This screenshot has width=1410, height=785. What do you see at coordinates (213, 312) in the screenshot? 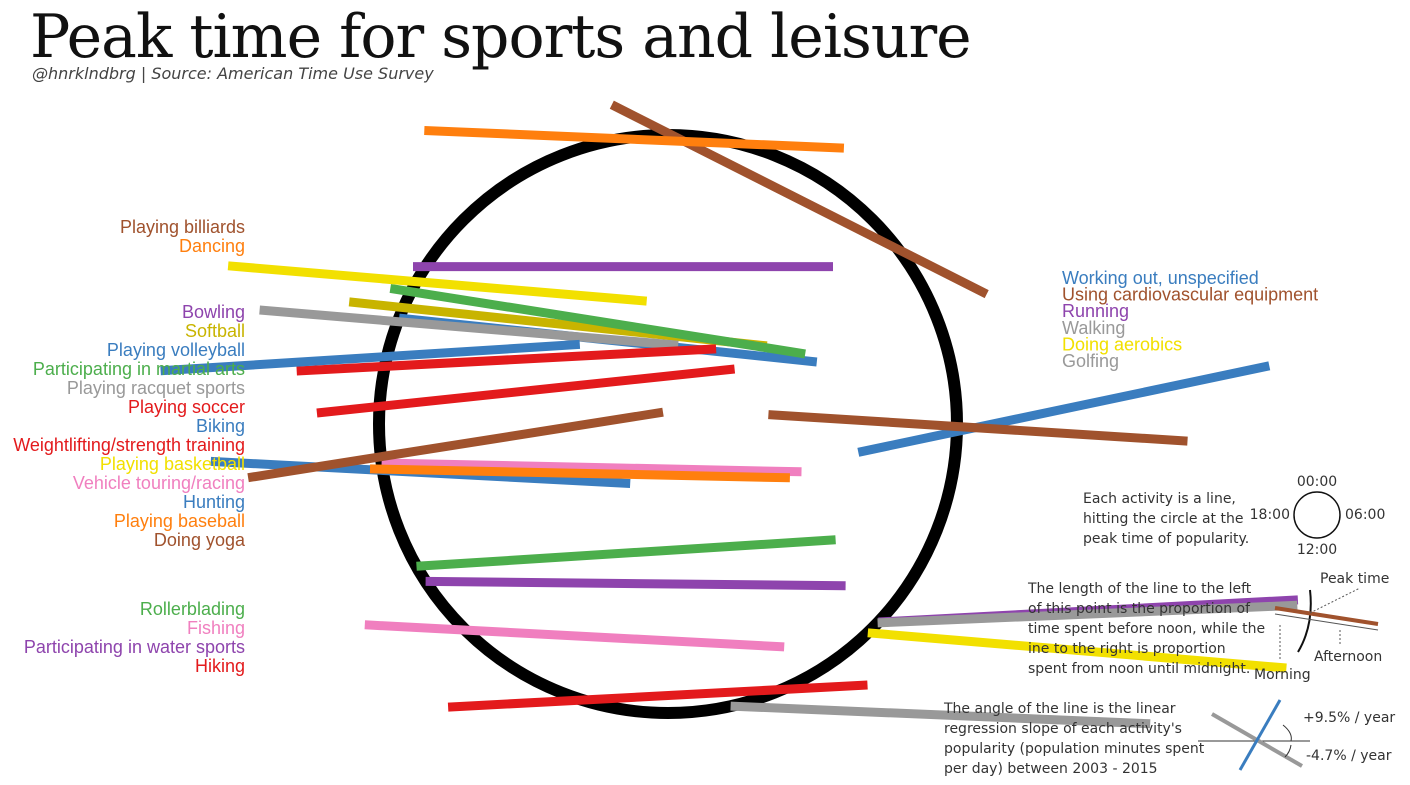
I see `legend-item-bowling: Bowling` at bounding box center [213, 312].